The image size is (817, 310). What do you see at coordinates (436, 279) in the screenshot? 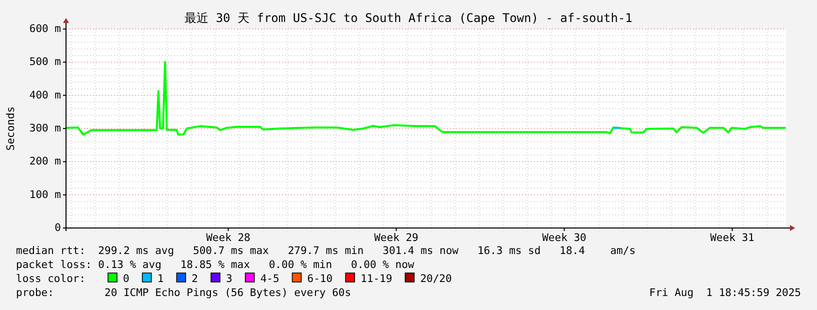
I see `legend-label: 20/20` at bounding box center [436, 279].